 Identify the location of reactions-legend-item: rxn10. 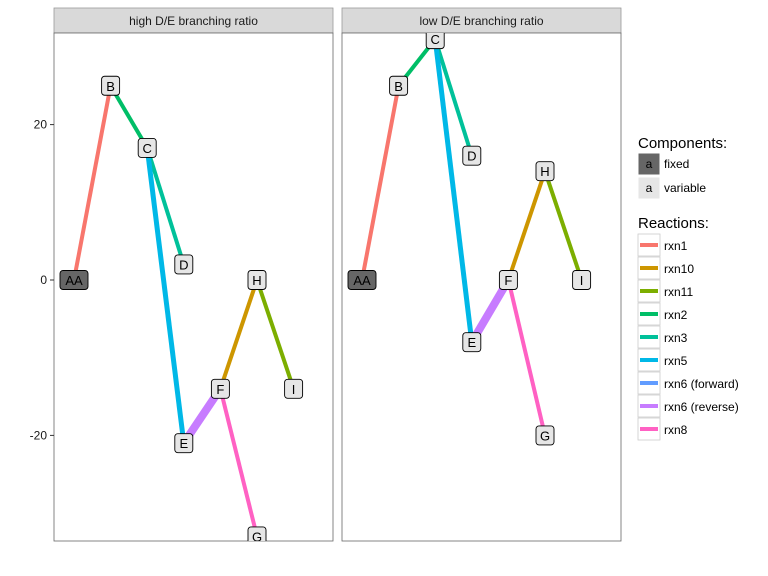
(665, 268).